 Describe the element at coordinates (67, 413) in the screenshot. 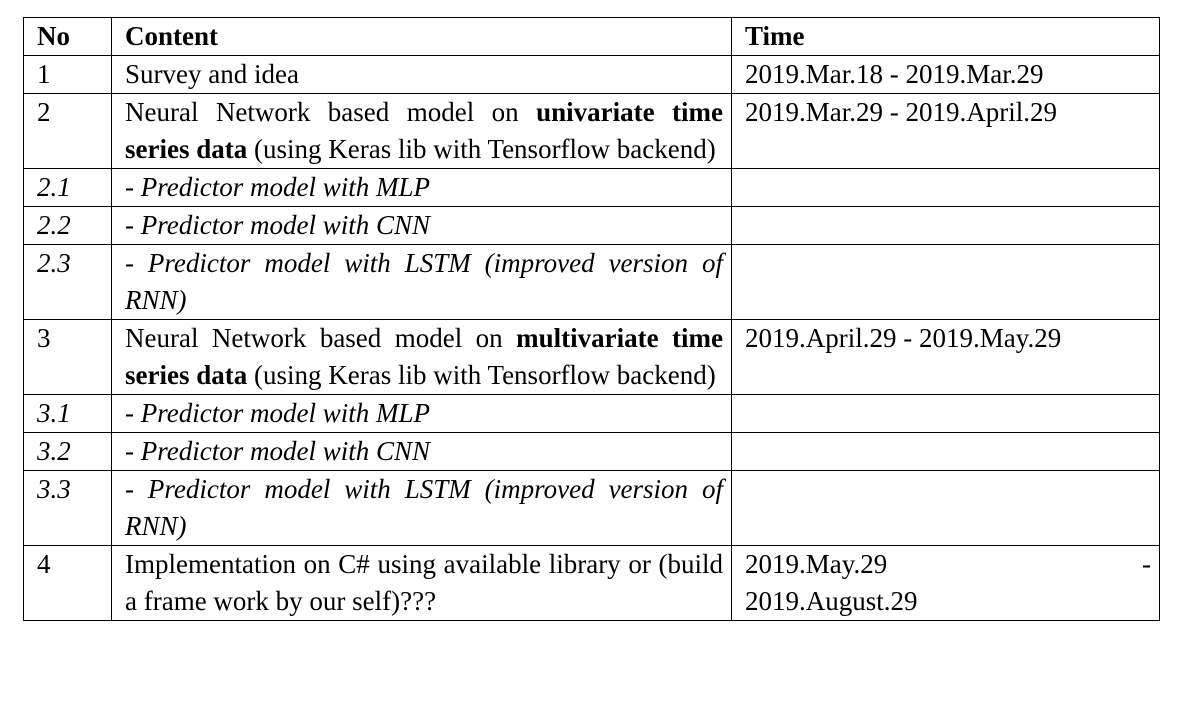

I see `row-no: 3.1` at that location.